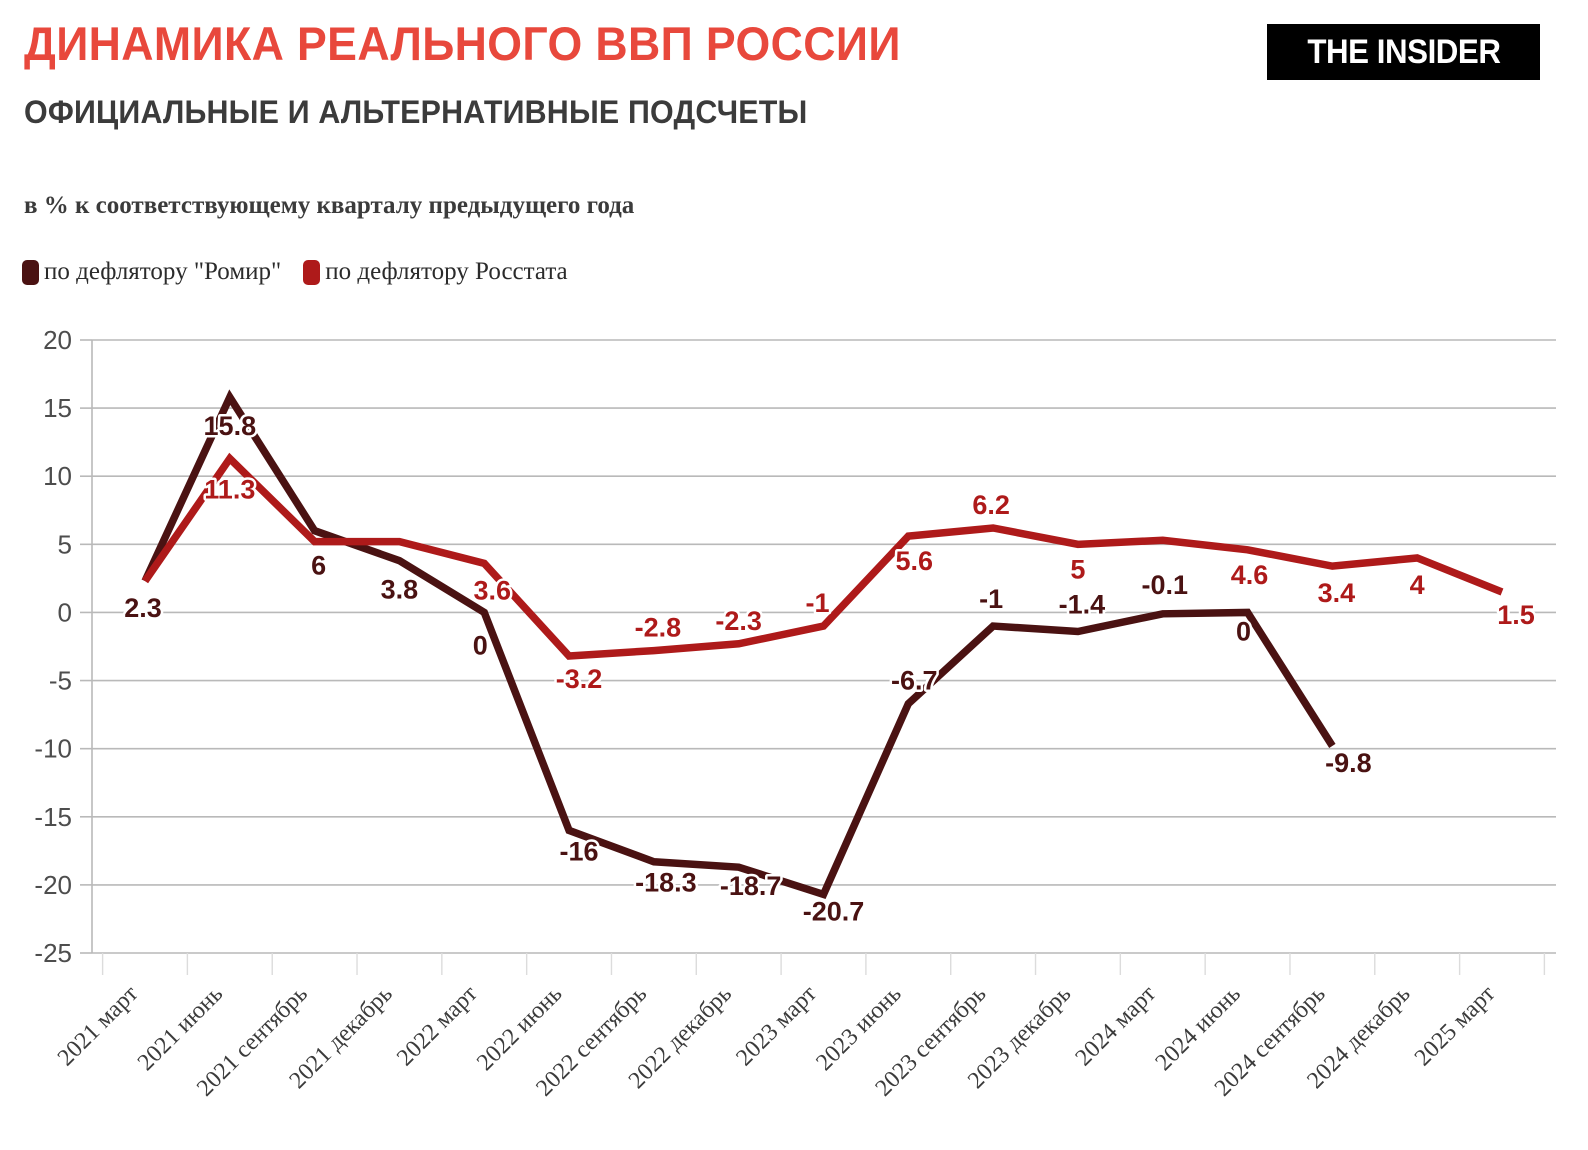 Image resolution: width=1588 pixels, height=1150 pixels. What do you see at coordinates (1082, 605) in the screenshot?
I see `data-label: -1.4` at bounding box center [1082, 605].